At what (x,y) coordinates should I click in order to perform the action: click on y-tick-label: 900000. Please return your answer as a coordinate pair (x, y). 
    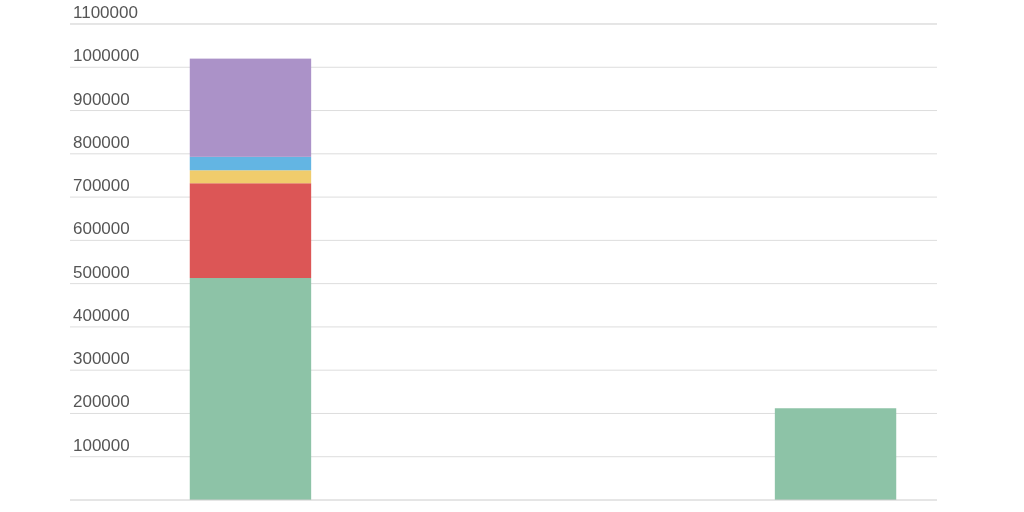
    Looking at the image, I should click on (101, 99).